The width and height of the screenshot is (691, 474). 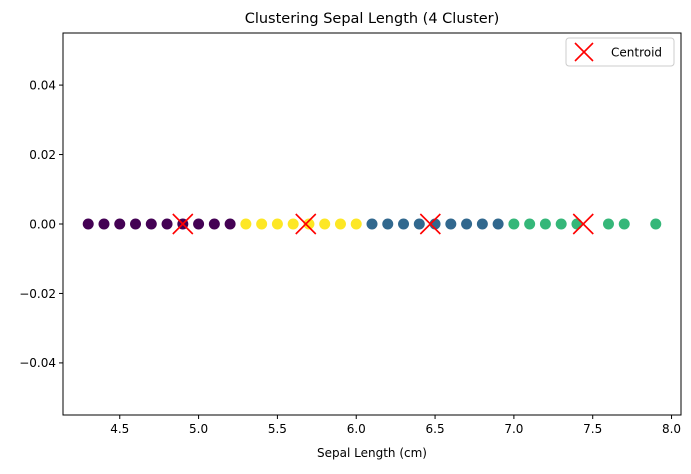 What do you see at coordinates (671, 429) in the screenshot?
I see `x-tick-label: 8.0` at bounding box center [671, 429].